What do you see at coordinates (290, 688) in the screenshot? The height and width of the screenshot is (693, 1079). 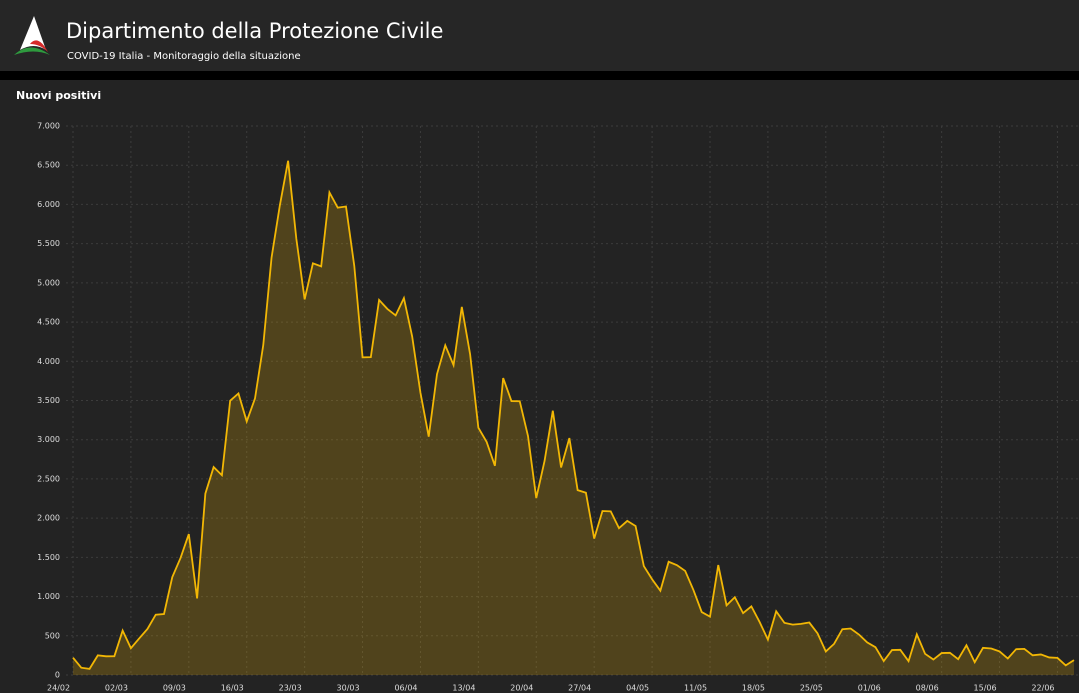 I see `x-tick-label: 23/03` at bounding box center [290, 688].